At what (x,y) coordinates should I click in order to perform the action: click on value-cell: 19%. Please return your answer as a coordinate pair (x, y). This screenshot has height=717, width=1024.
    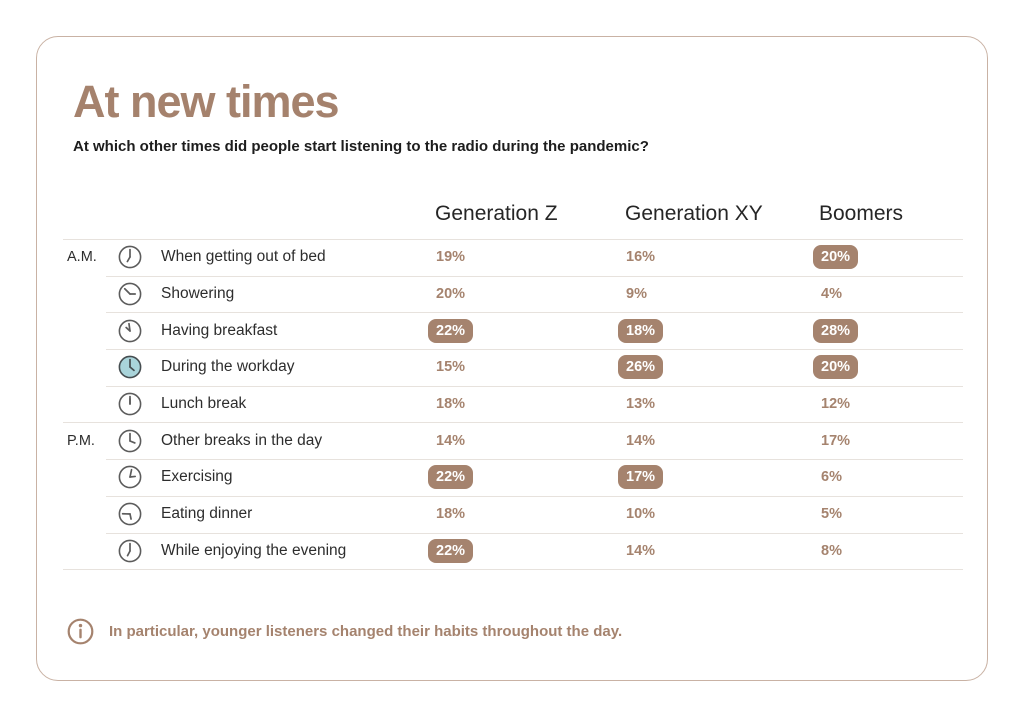
    Looking at the image, I should click on (450, 257).